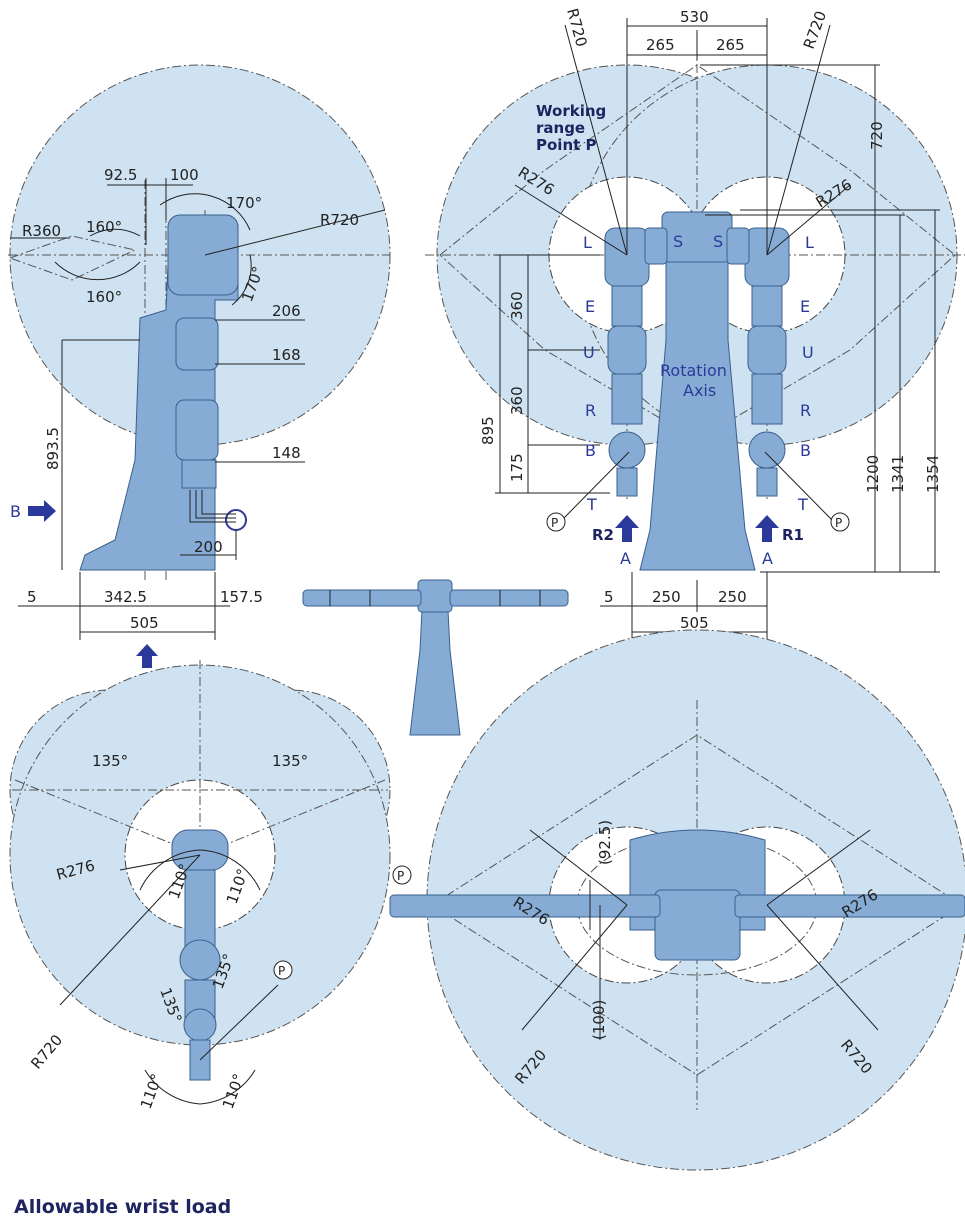 This screenshot has width=965, height=1220. What do you see at coordinates (517, 305) in the screenshot?
I see `front-dim-360-upper: 360` at bounding box center [517, 305].